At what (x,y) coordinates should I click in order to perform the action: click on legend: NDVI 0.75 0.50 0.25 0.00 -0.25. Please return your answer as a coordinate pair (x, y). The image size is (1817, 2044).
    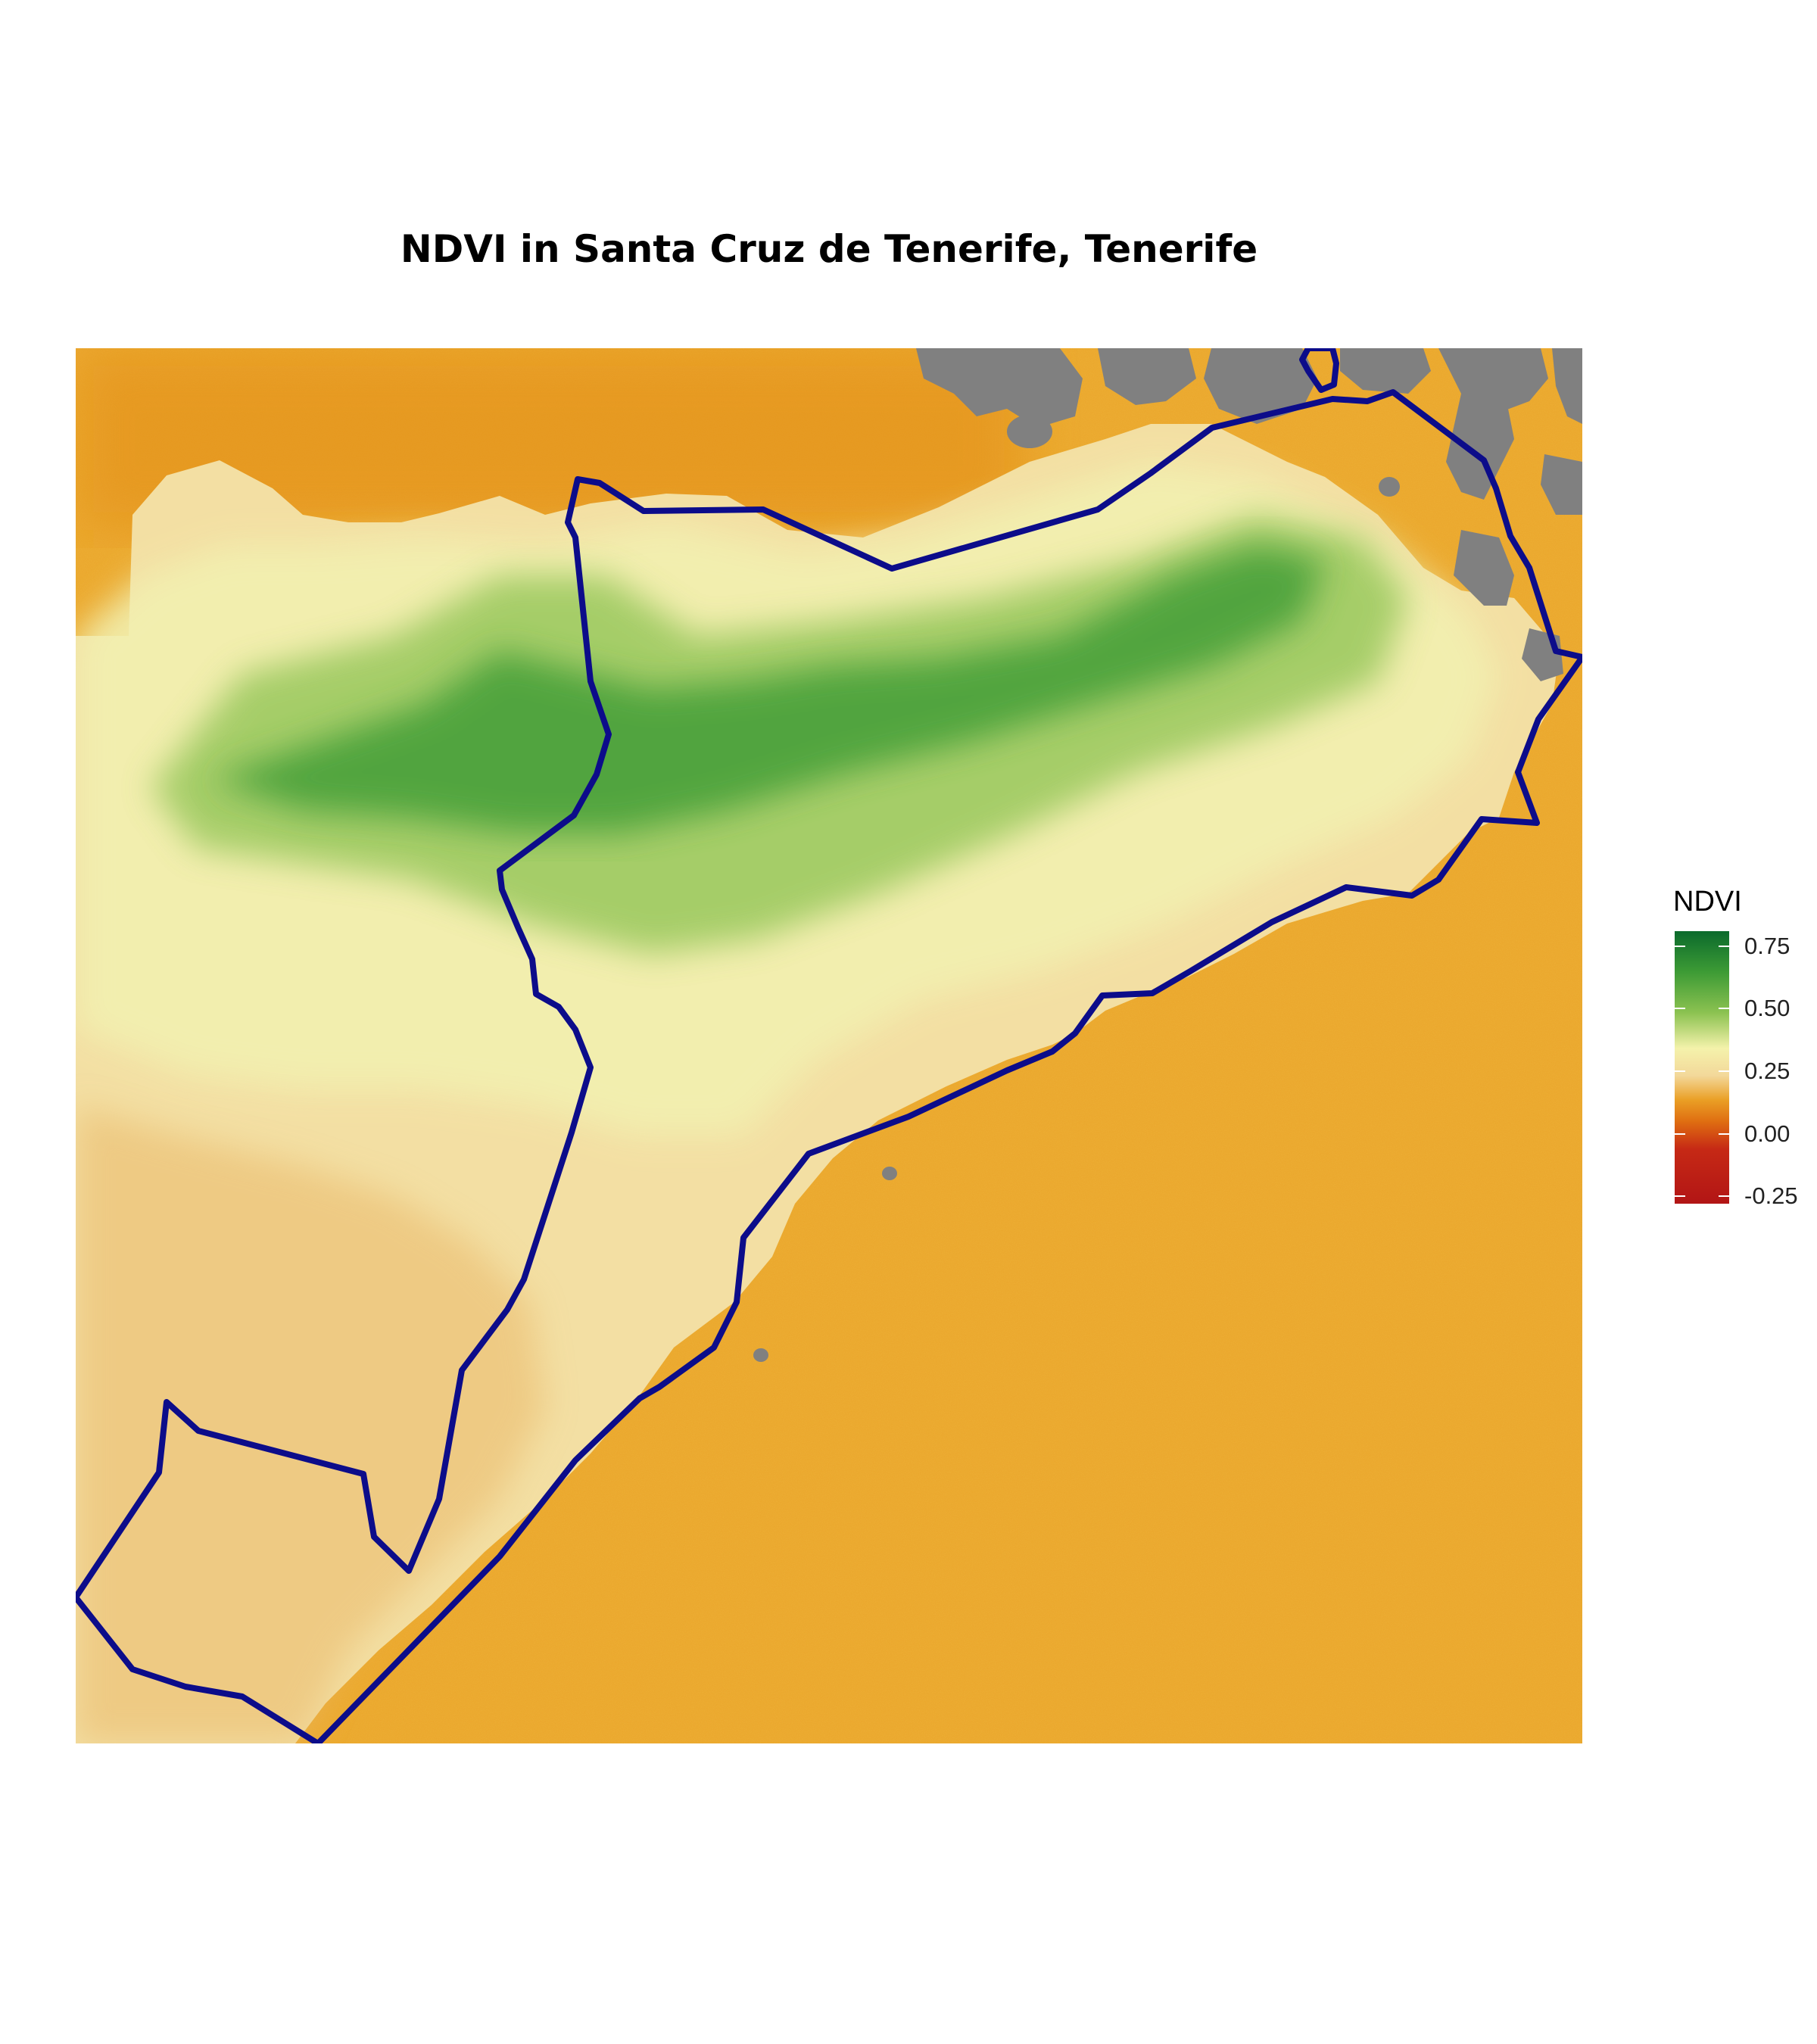
    Looking at the image, I should click on (1745, 1052).